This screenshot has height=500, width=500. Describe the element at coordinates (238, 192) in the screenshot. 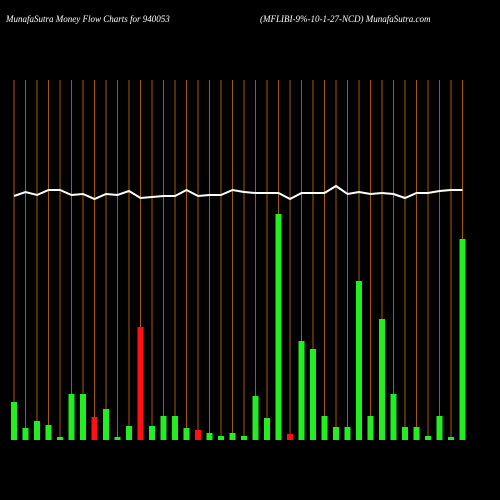

I see `money-flow-line` at that location.